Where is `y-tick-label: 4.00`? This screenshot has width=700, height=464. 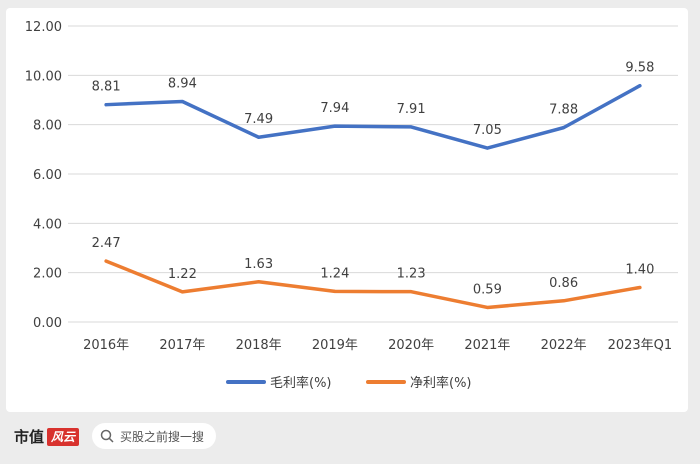 y-tick-label: 4.00 is located at coordinates (47, 224).